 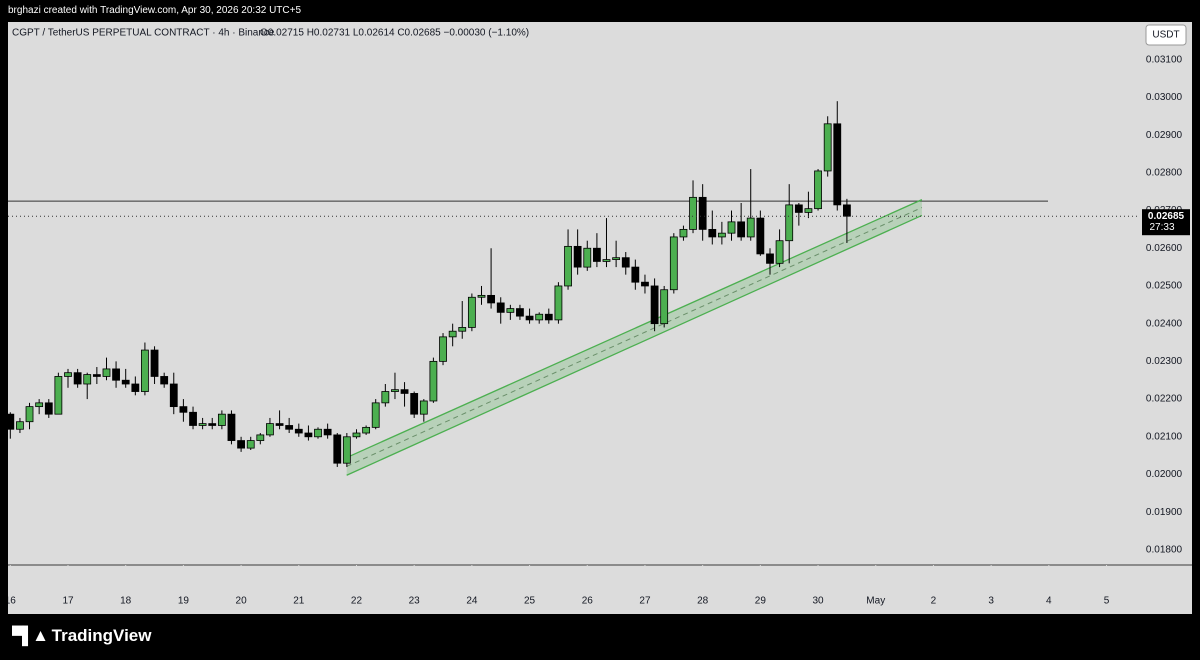 What do you see at coordinates (645, 601) in the screenshot?
I see `x-tick-label: 27` at bounding box center [645, 601].